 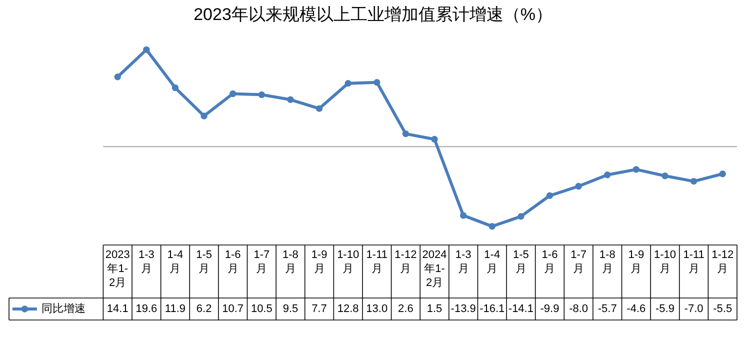 I want to click on data-label: -8.0, so click(x=578, y=309).